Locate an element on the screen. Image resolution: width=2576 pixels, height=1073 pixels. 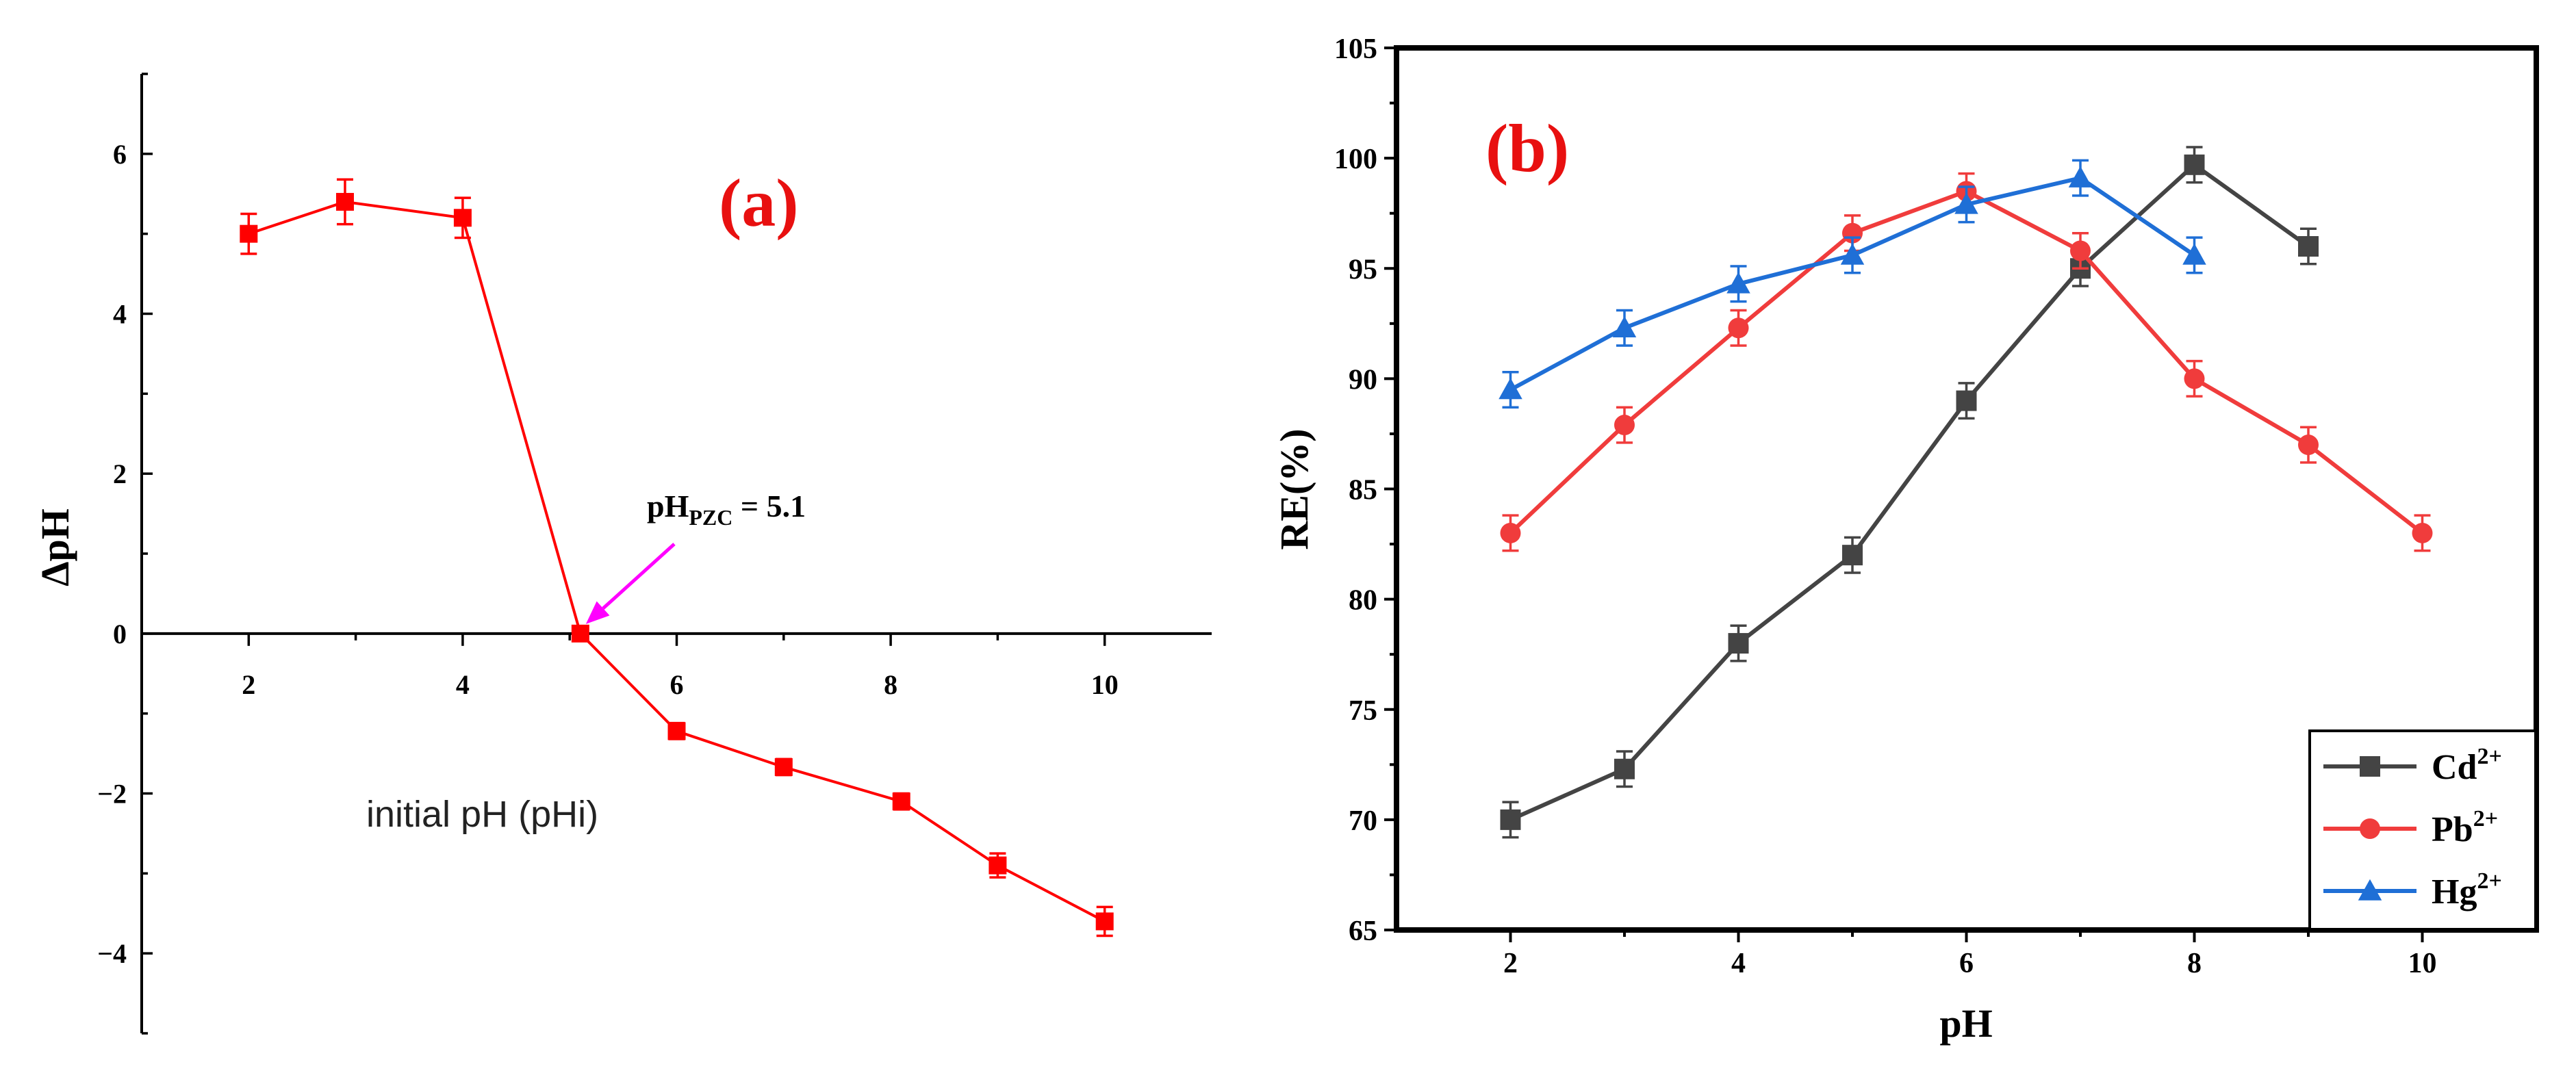
panel-b-y-tick-label: 90 is located at coordinates (1363, 380).